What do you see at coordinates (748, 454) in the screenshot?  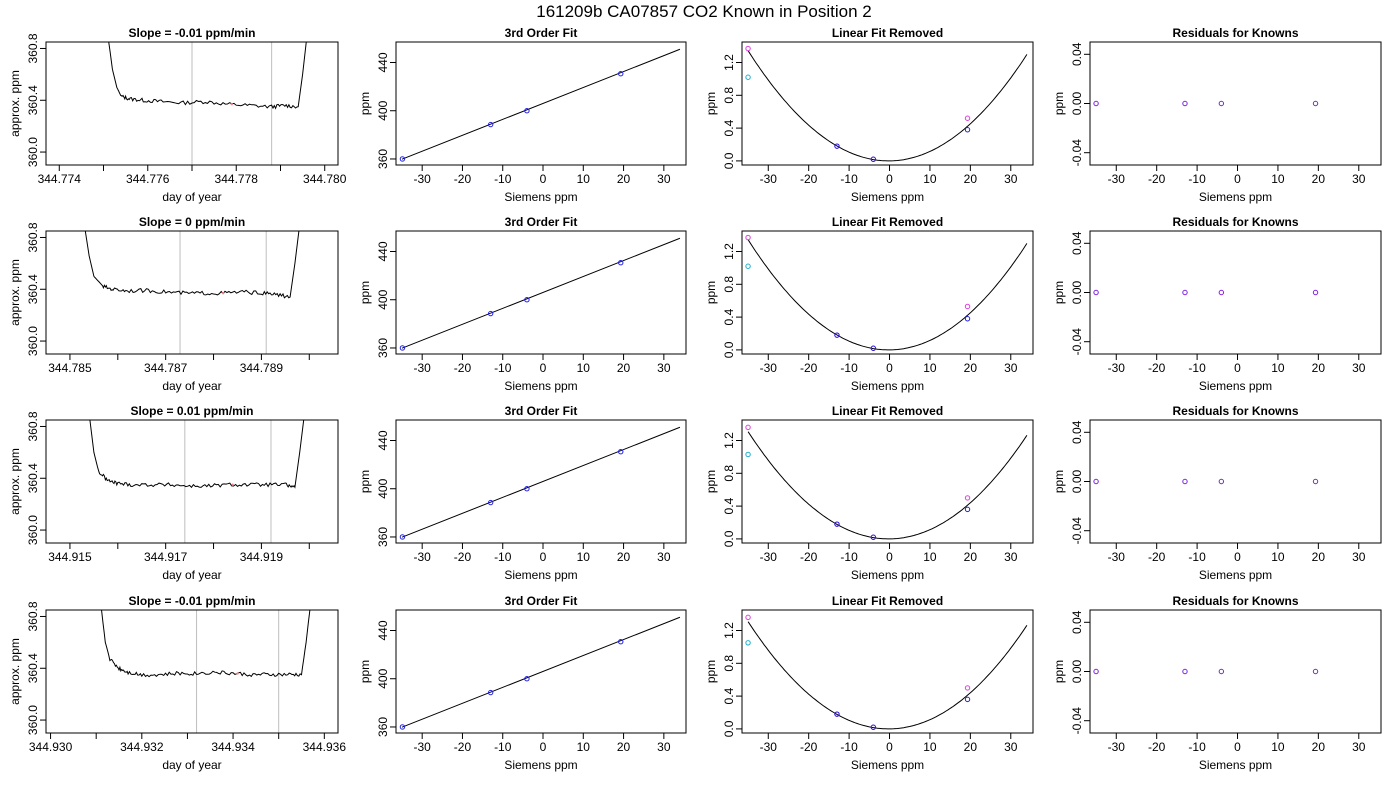 I see `data-point-cyan` at bounding box center [748, 454].